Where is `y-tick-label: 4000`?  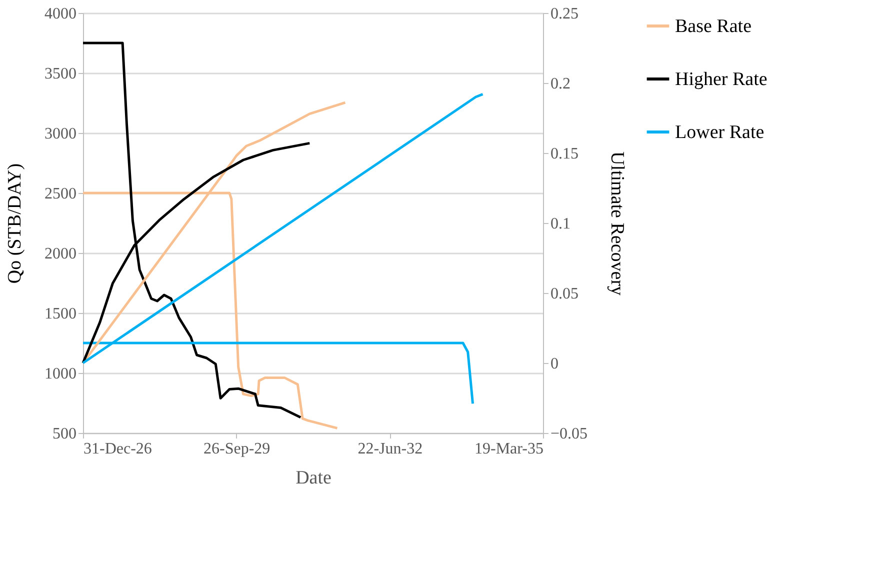
y-tick-label: 4000 is located at coordinates (60, 14).